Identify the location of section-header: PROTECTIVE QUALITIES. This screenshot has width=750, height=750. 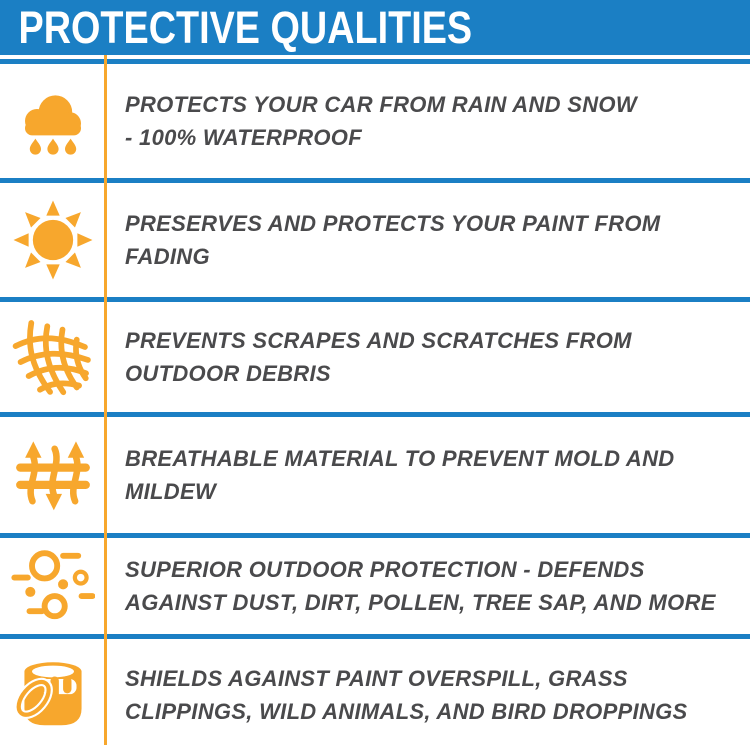
(375, 27).